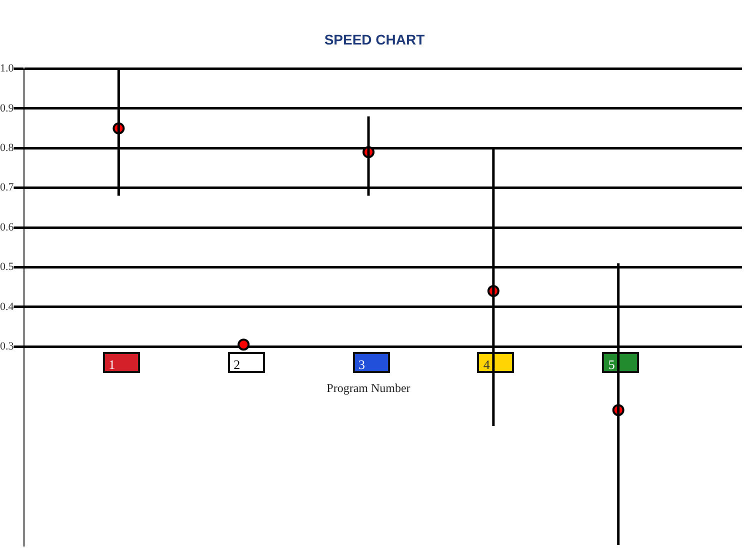 This screenshot has width=749, height=552. Describe the element at coordinates (369, 388) in the screenshot. I see `x-axis-title: Program Number` at that location.